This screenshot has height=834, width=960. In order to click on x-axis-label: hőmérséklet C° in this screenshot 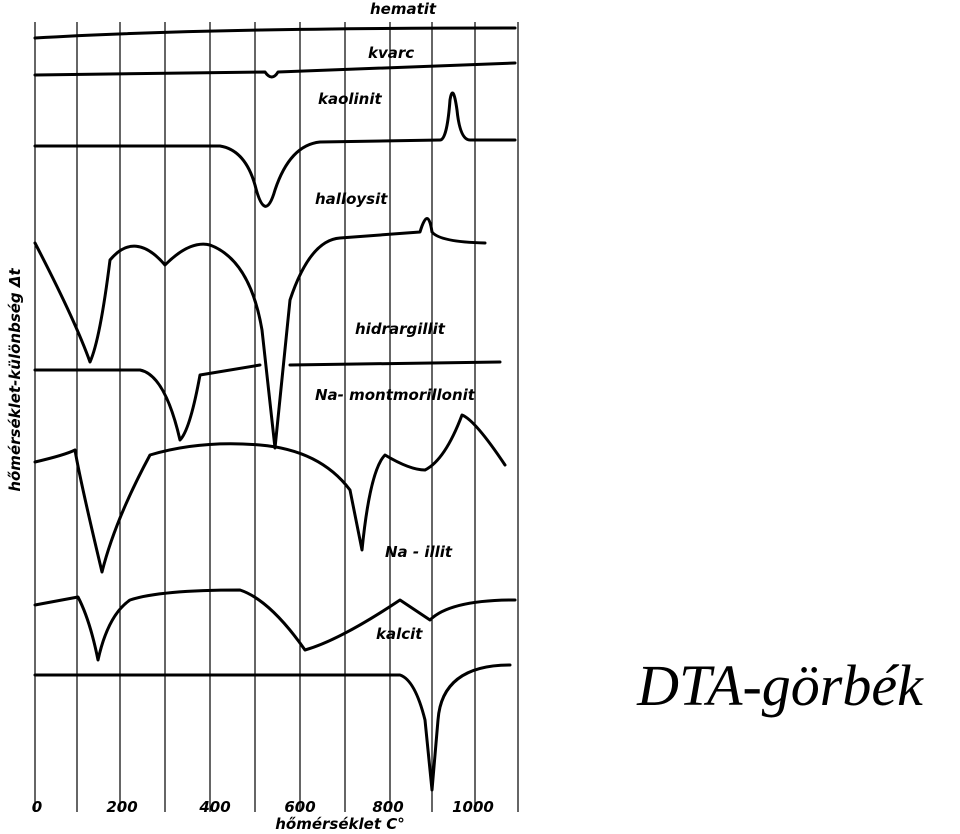, I will do `click(339, 824)`.